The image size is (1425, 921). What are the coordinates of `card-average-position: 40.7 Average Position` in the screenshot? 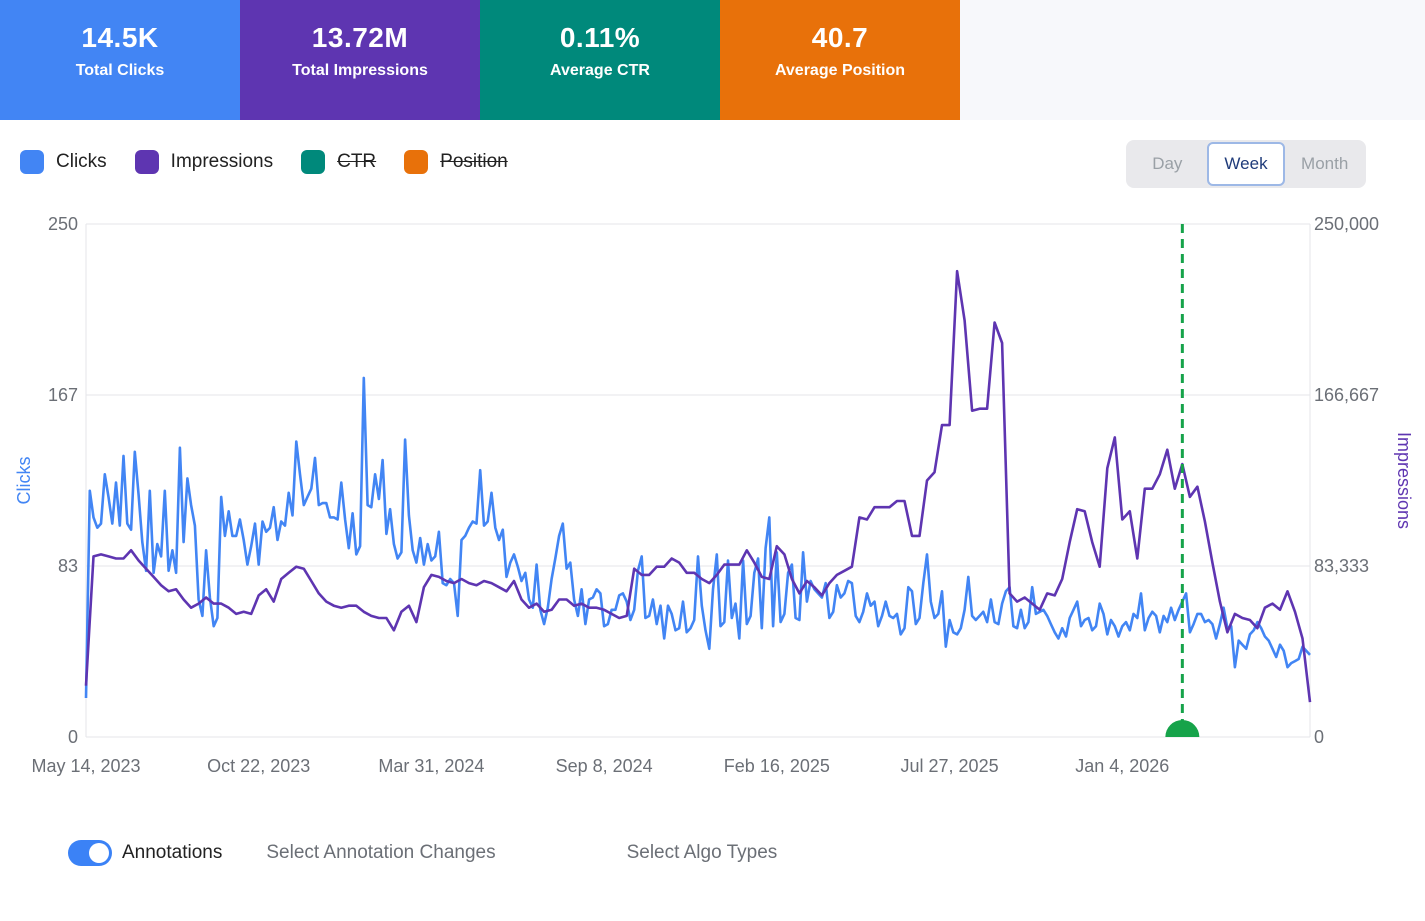 It's located at (840, 60).